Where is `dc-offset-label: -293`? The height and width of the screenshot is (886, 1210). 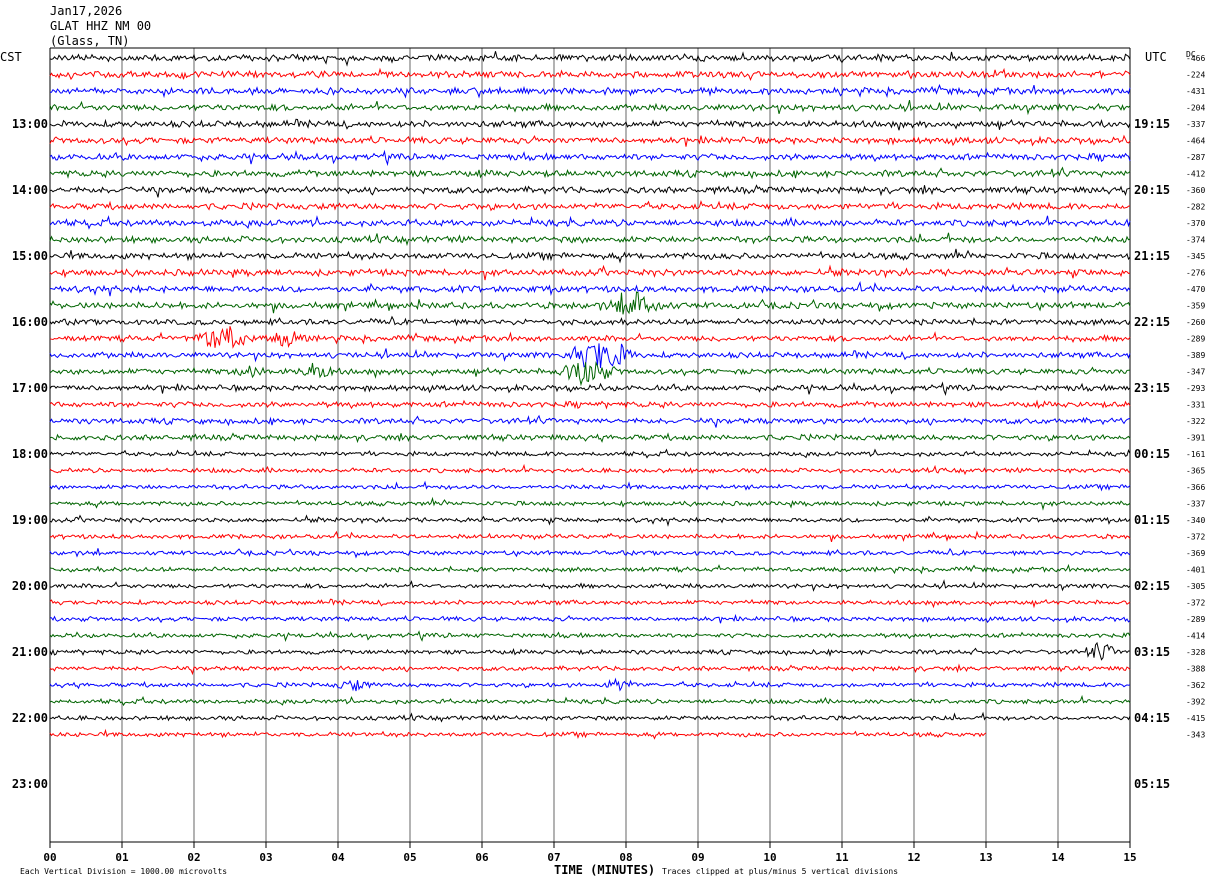
dc-offset-label: -293 is located at coordinates (1195, 388).